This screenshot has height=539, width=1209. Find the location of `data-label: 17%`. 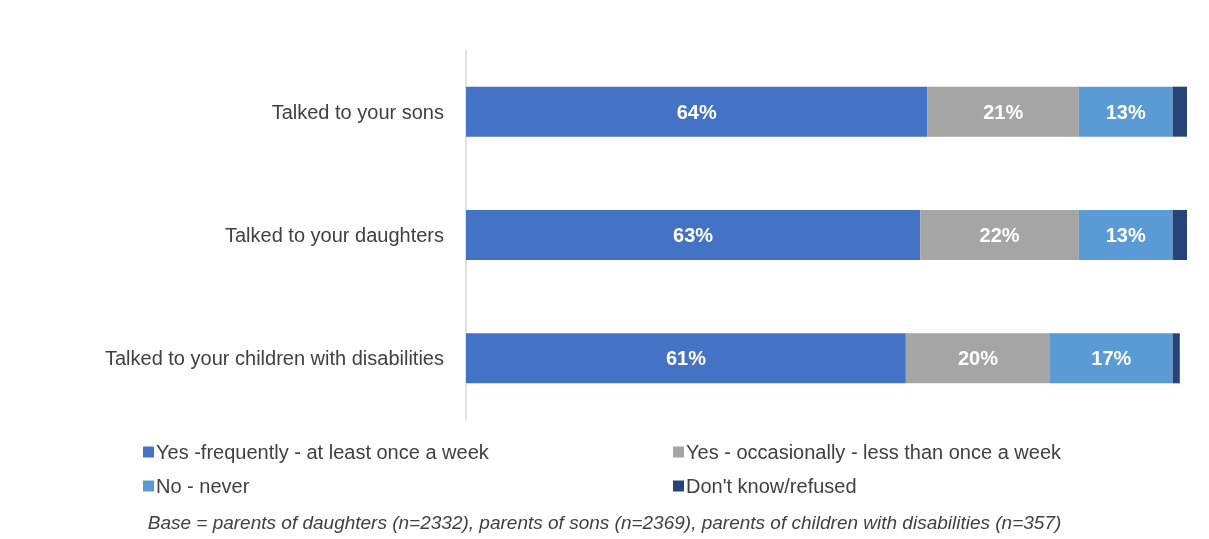

data-label: 17% is located at coordinates (1111, 358).